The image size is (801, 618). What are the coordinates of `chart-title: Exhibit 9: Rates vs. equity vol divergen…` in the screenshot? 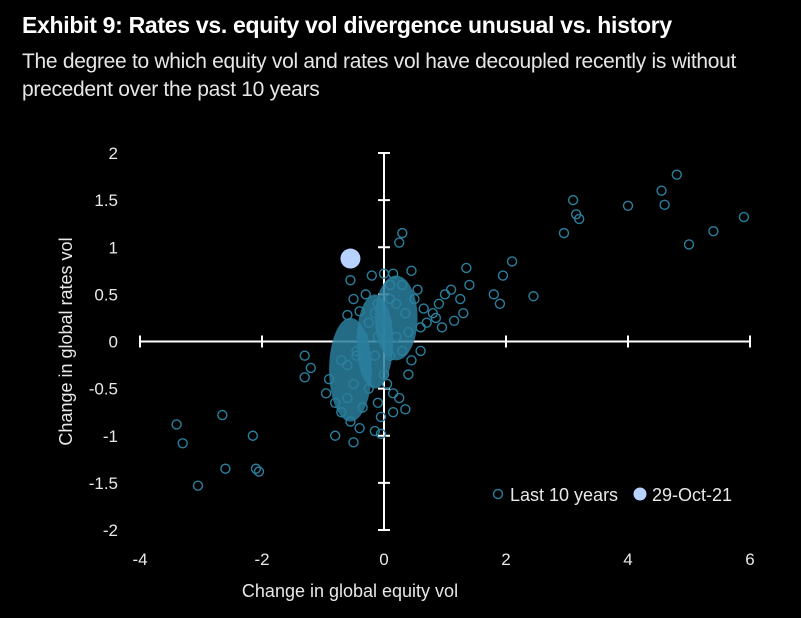 It's located at (347, 25).